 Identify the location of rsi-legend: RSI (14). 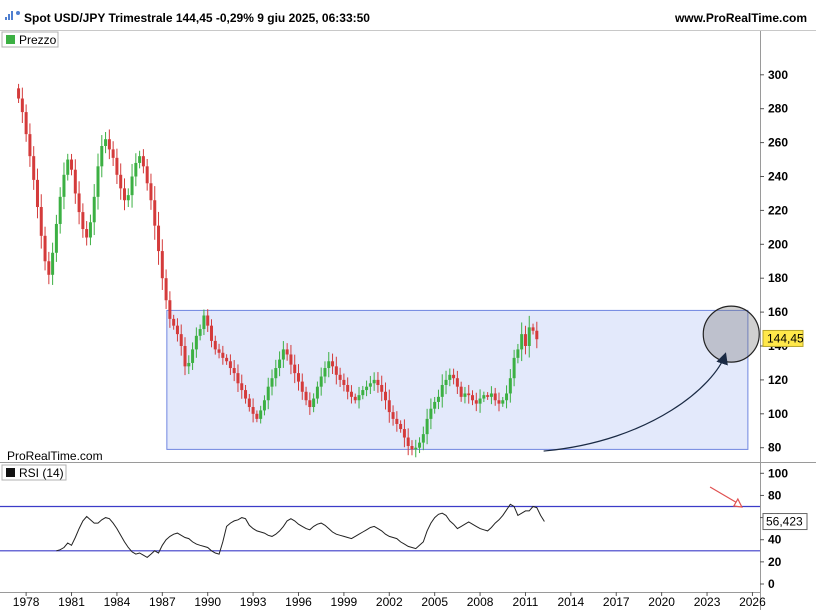
(34, 472).